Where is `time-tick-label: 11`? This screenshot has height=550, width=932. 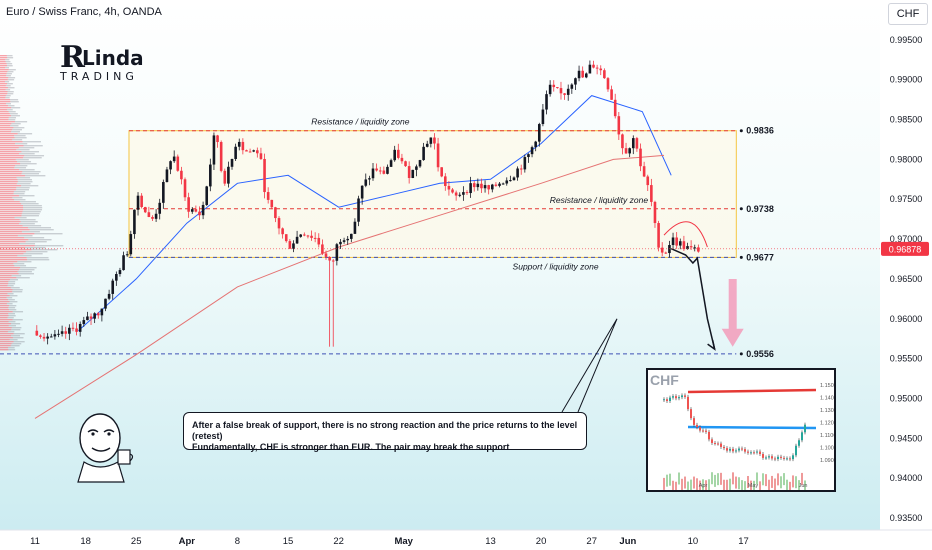
time-tick-label: 11 is located at coordinates (35, 541).